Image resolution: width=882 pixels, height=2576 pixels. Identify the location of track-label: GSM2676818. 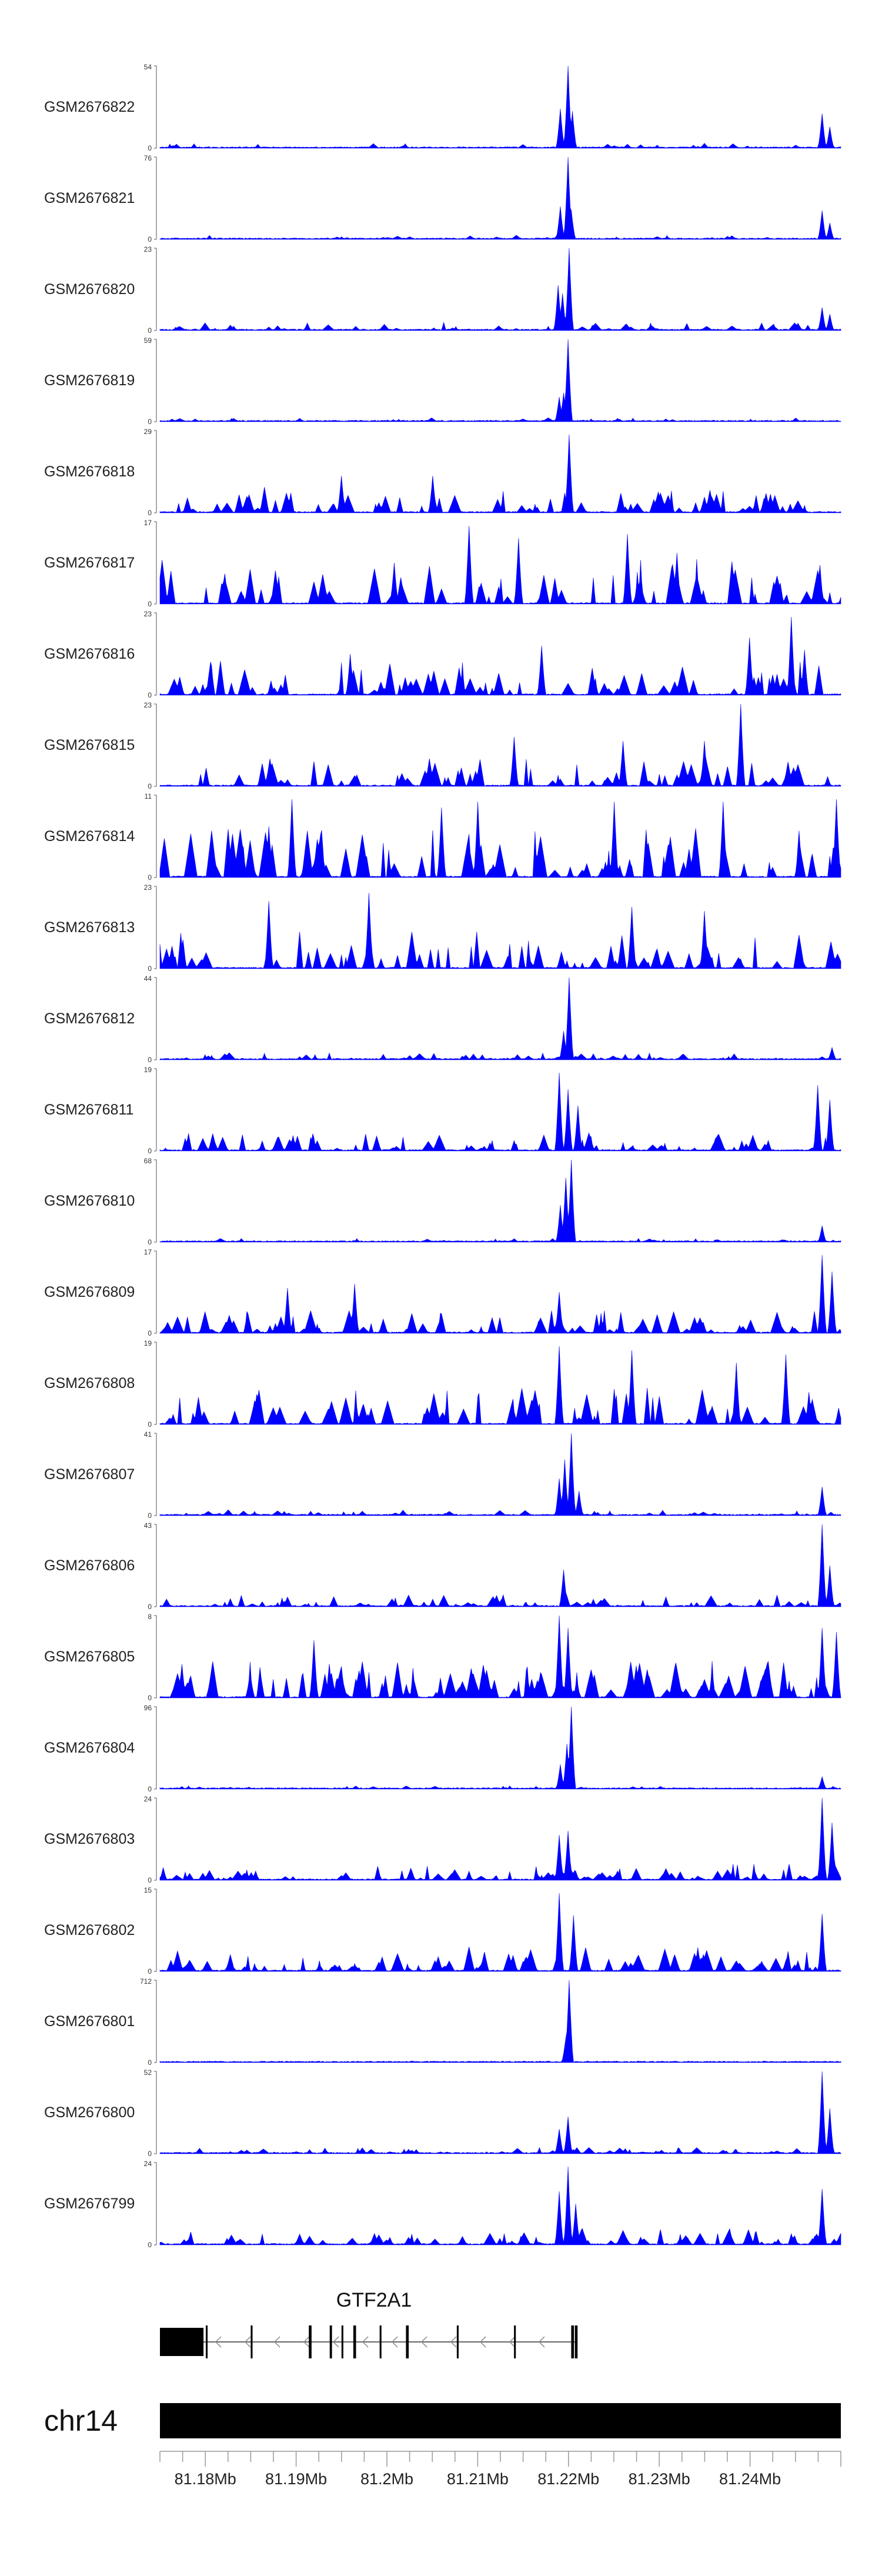
(89, 471).